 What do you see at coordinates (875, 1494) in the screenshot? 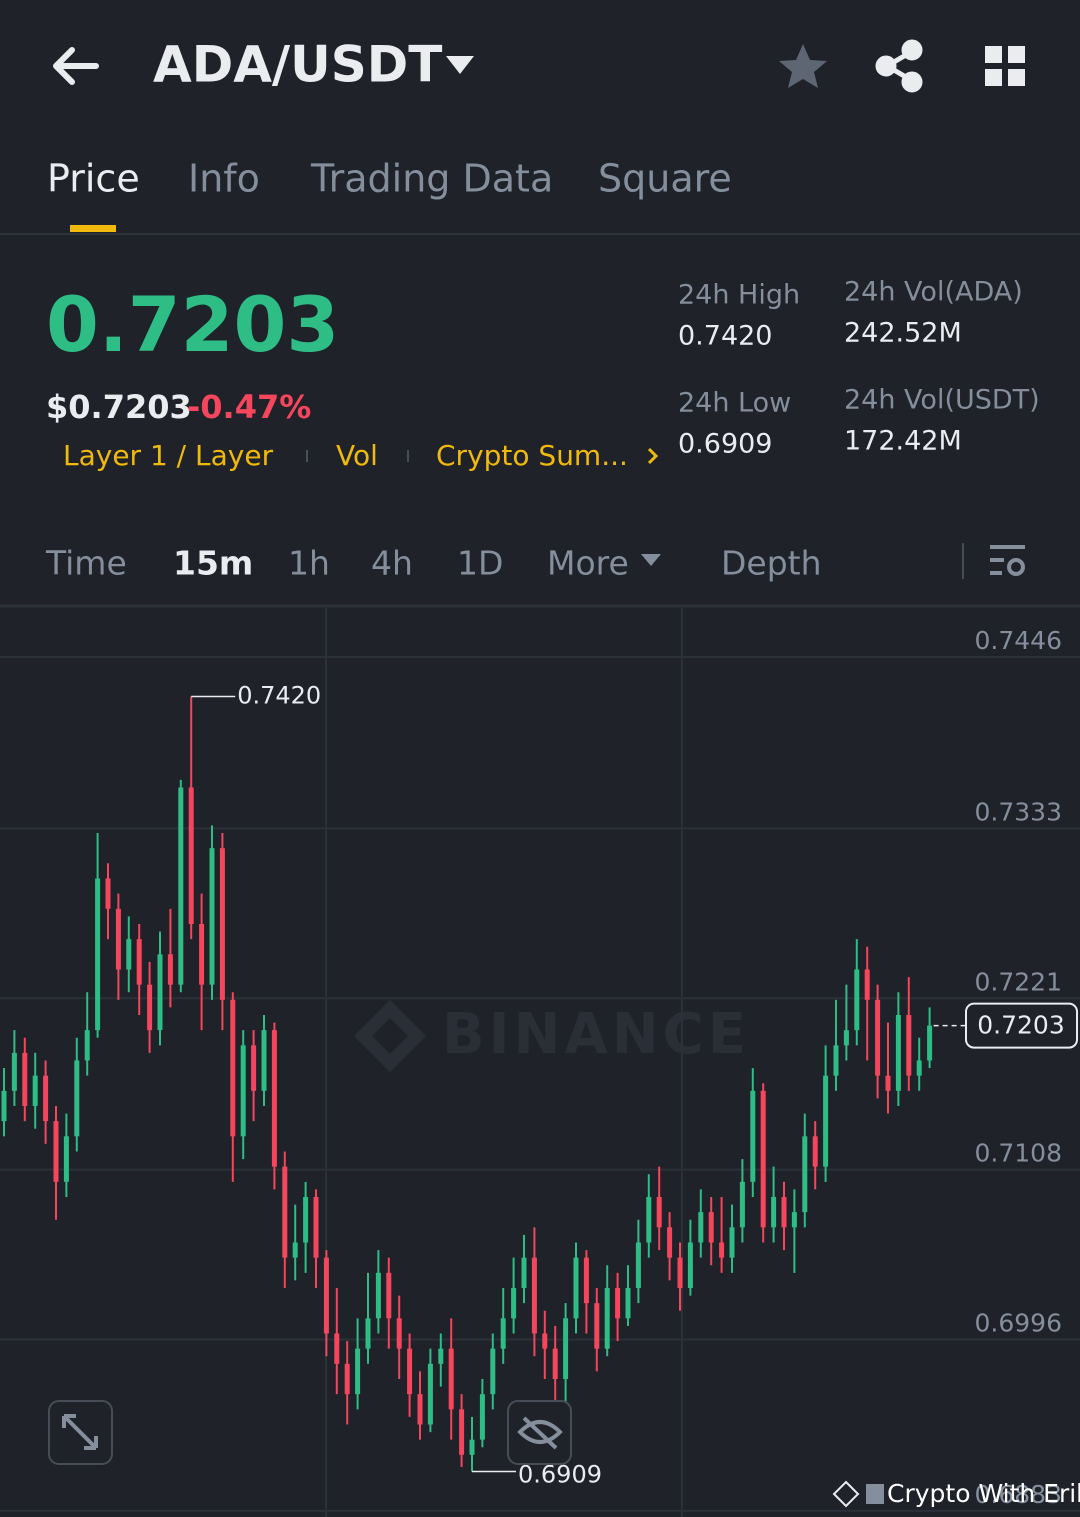
I see `footer-icon` at bounding box center [875, 1494].